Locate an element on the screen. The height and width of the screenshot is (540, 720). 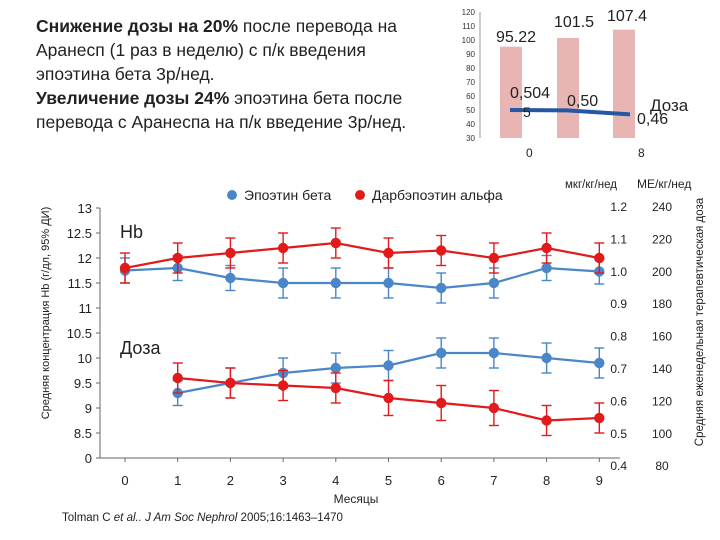
inset-bar-value-label: 95.22 is located at coordinates (516, 37).